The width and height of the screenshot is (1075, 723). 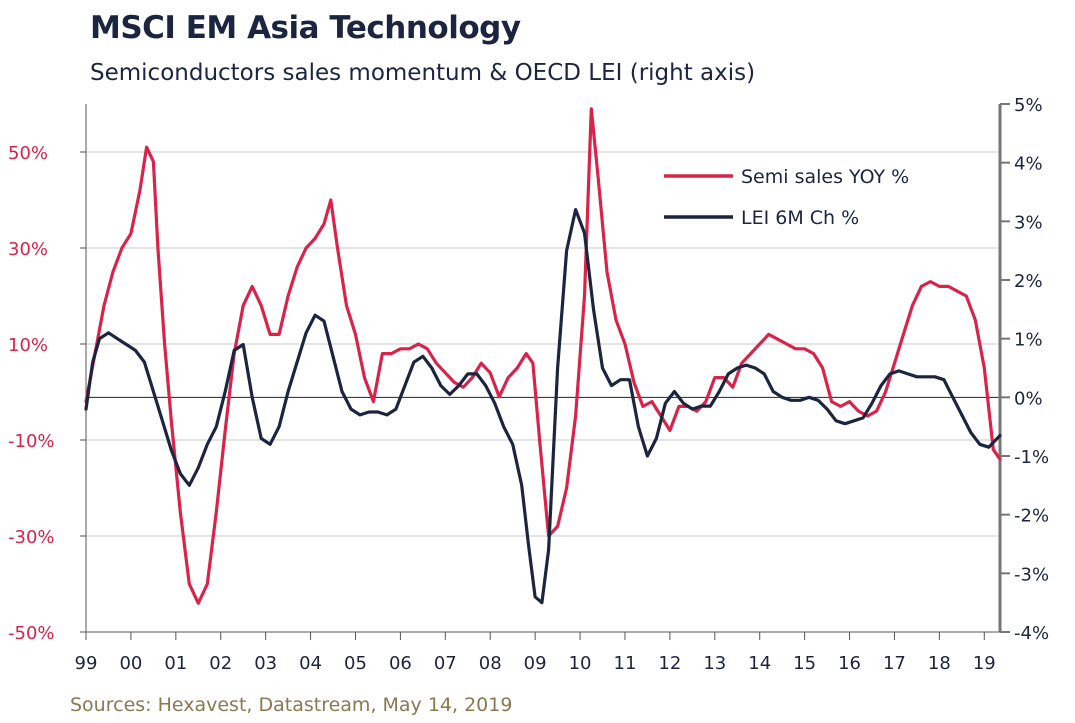 What do you see at coordinates (1028, 164) in the screenshot?
I see `y-right-tick-label: 4%` at bounding box center [1028, 164].